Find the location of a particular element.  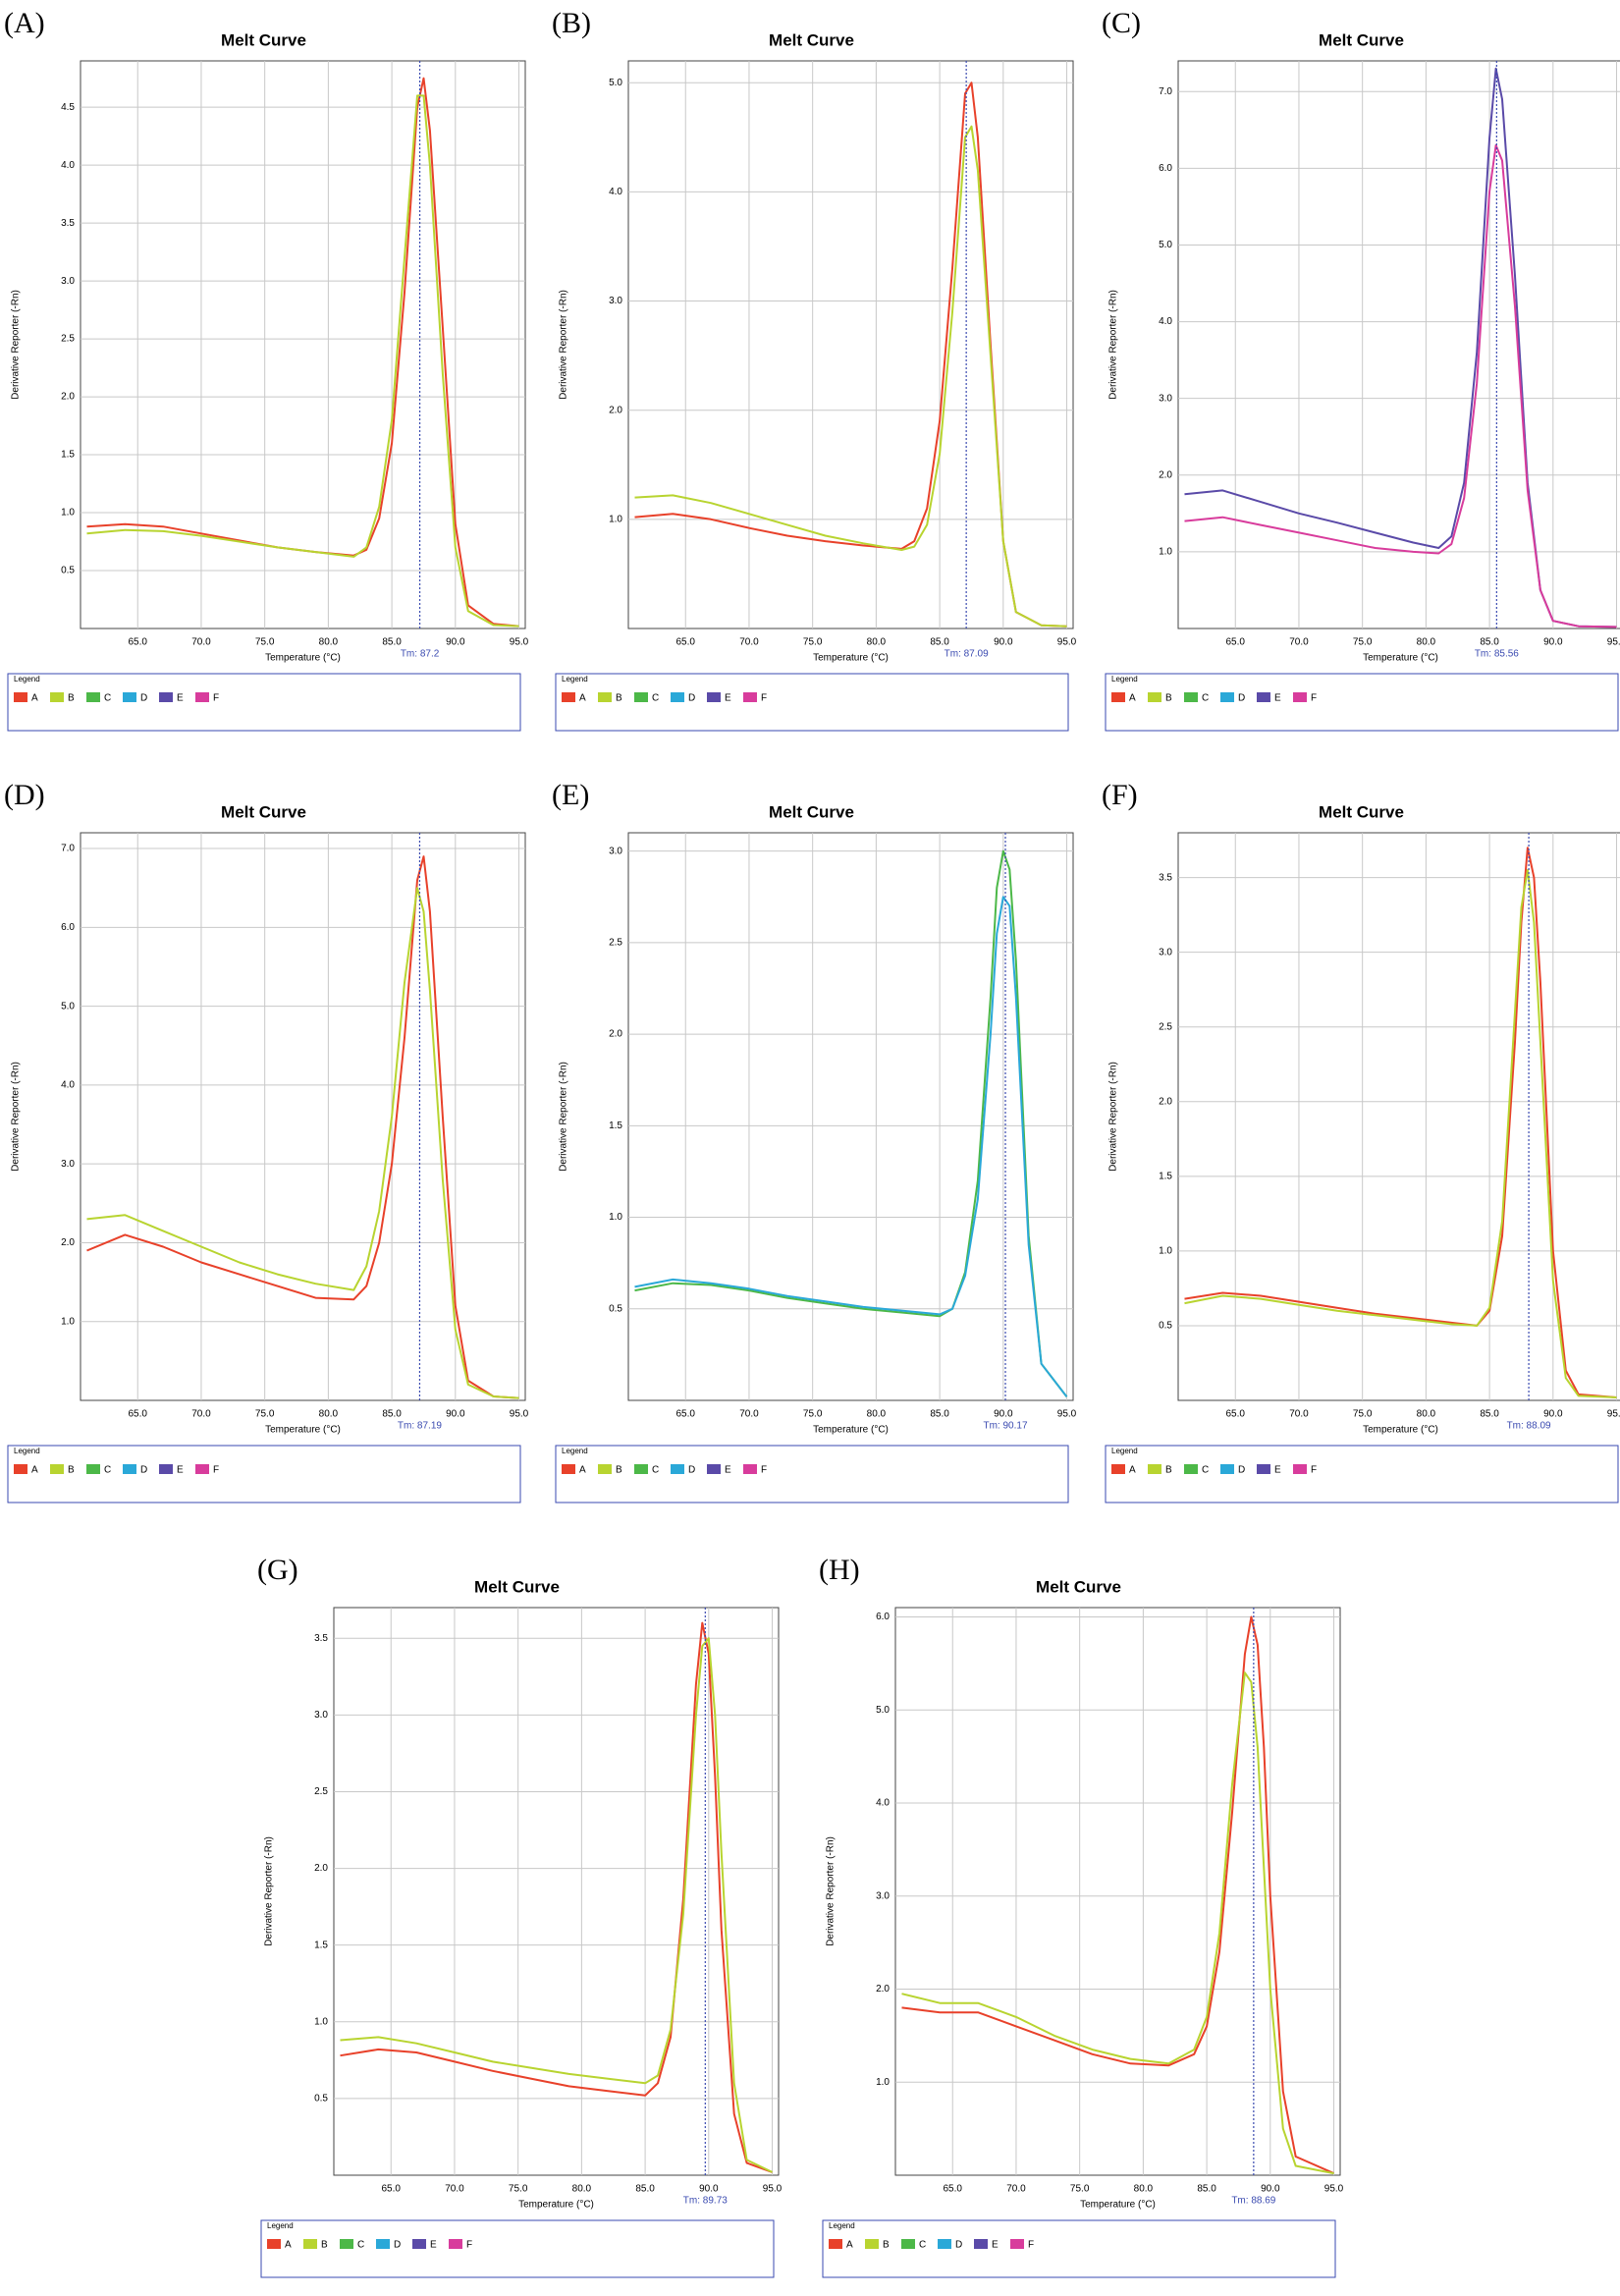

y-tick-label: 6.0 is located at coordinates (1166, 168).